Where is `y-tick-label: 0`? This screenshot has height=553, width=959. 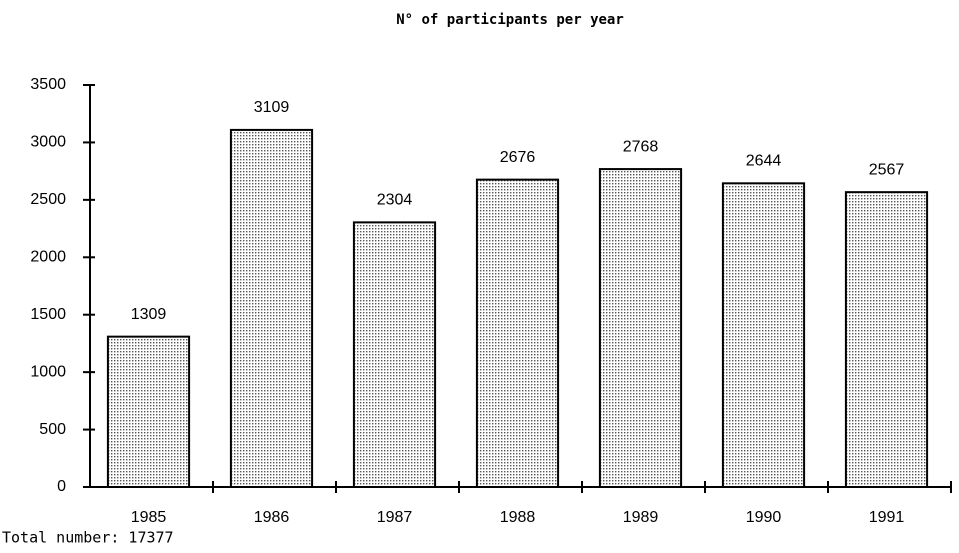
y-tick-label: 0 is located at coordinates (61, 486).